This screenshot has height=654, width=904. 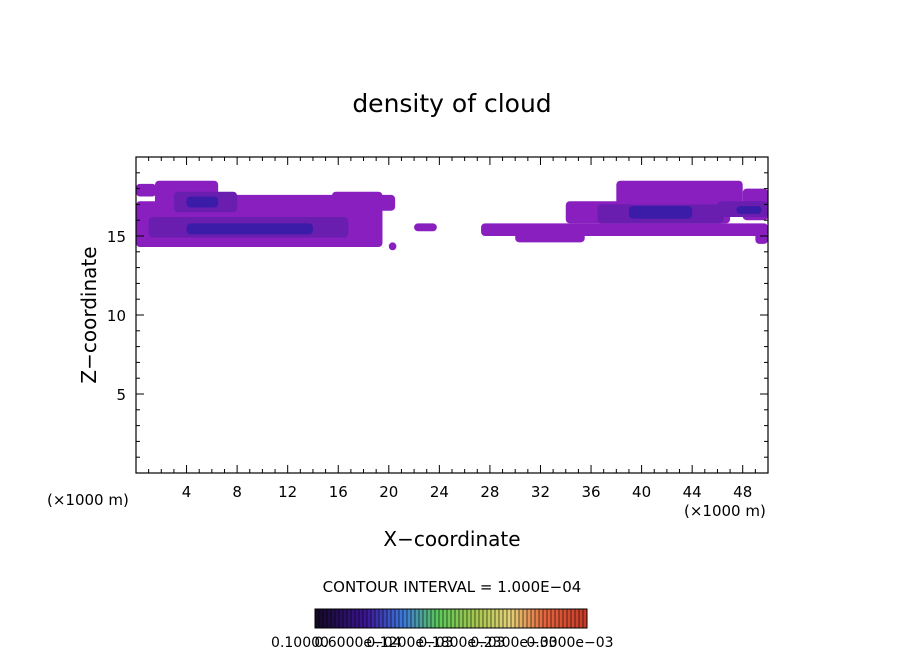 What do you see at coordinates (641, 492) in the screenshot?
I see `x-tick-label: 40` at bounding box center [641, 492].